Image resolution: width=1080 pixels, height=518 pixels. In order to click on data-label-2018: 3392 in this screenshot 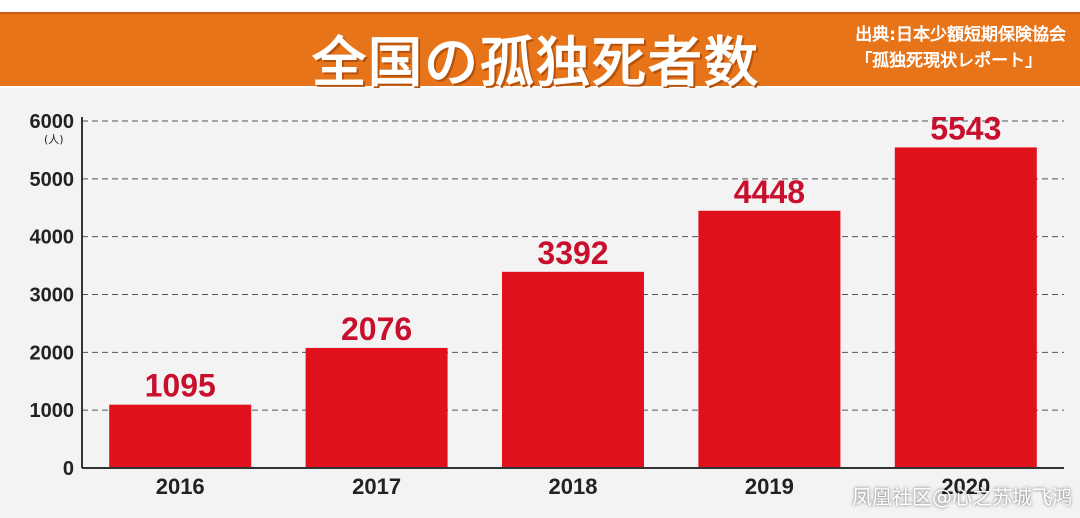, I will do `click(572, 253)`.